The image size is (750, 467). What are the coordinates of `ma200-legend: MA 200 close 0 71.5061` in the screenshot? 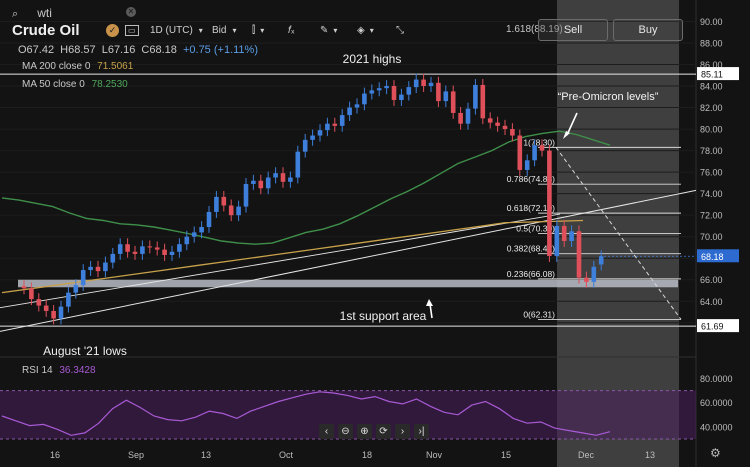 It's located at (77, 66).